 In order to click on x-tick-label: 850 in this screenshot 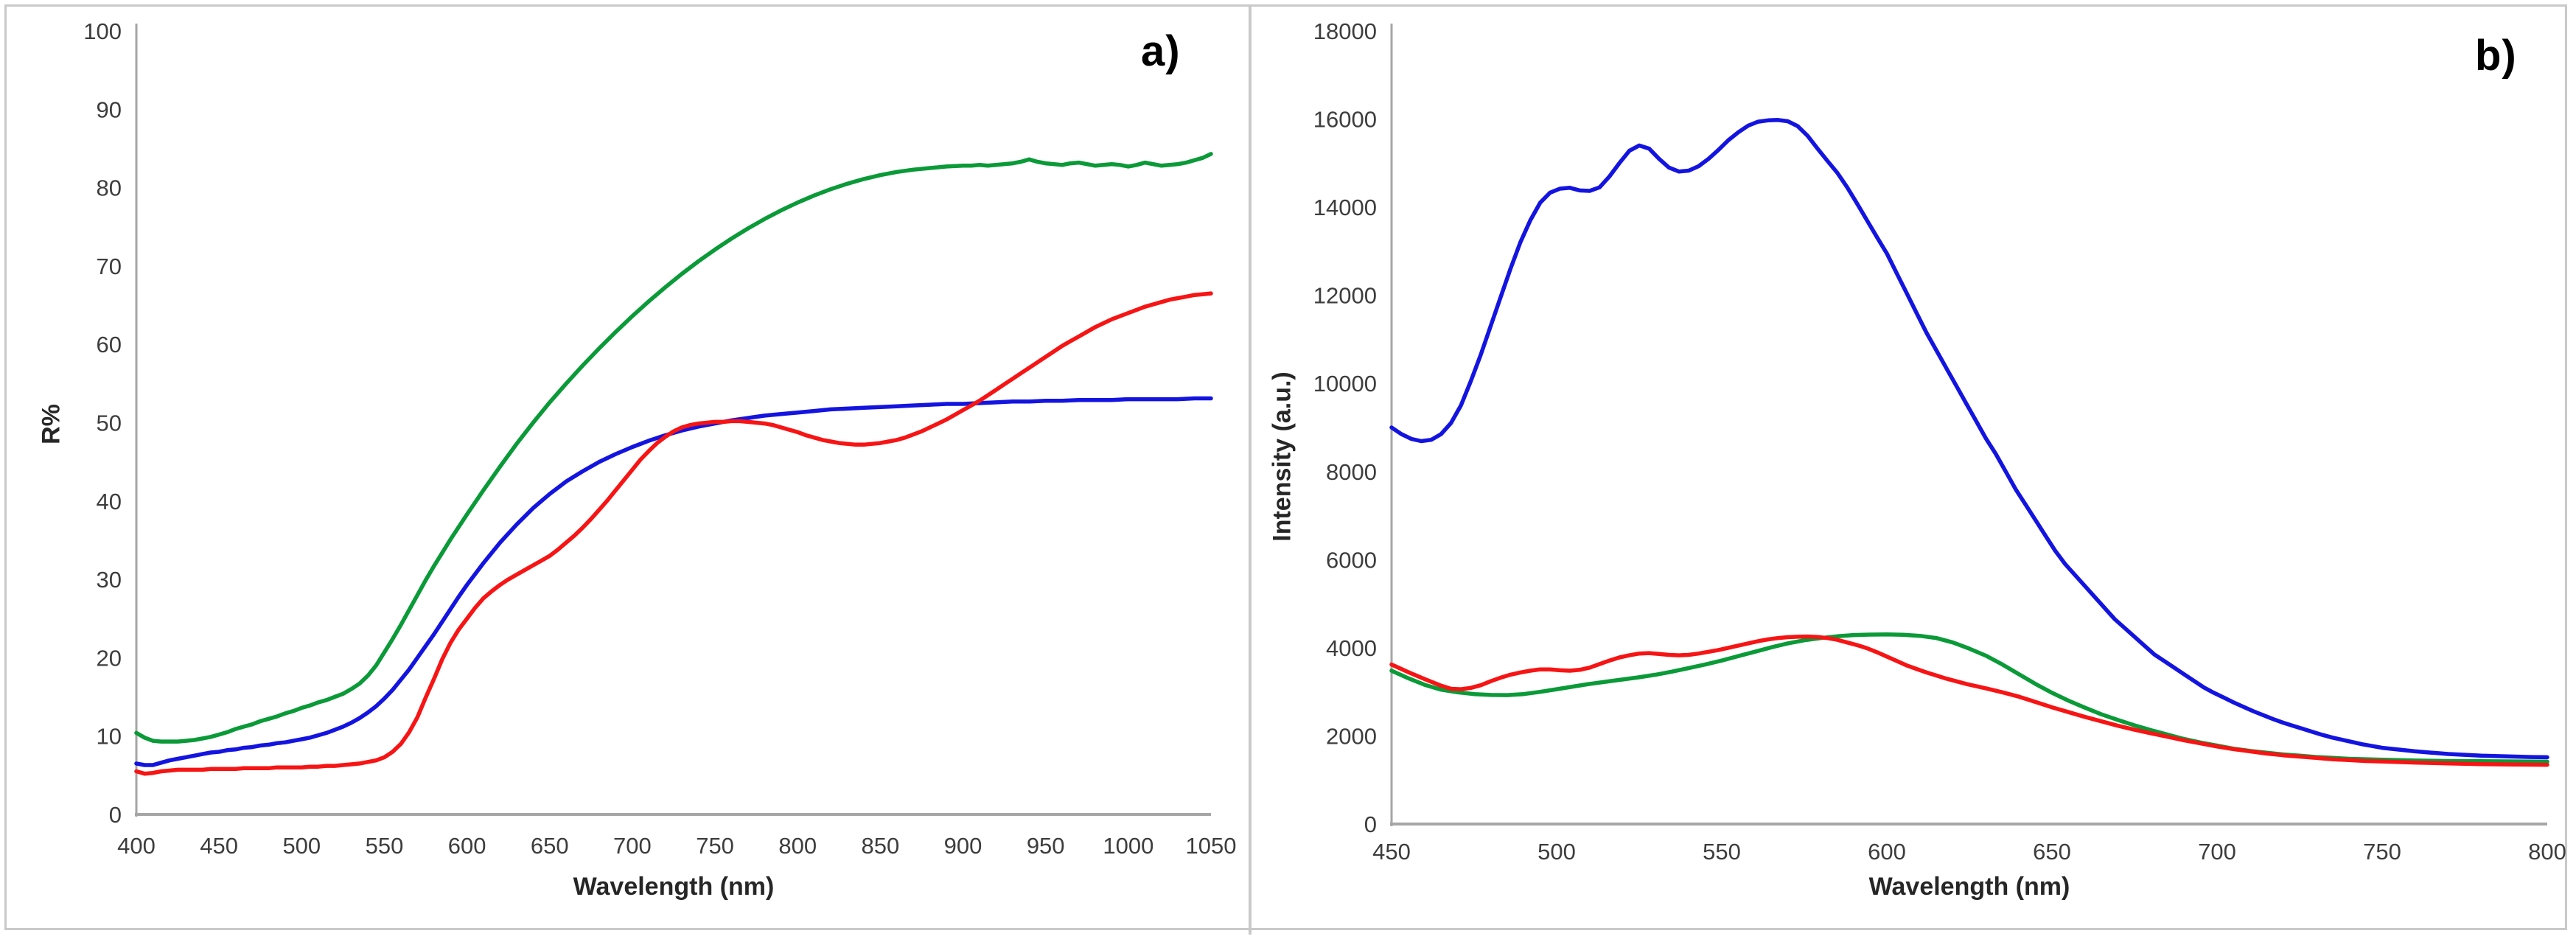, I will do `click(881, 846)`.